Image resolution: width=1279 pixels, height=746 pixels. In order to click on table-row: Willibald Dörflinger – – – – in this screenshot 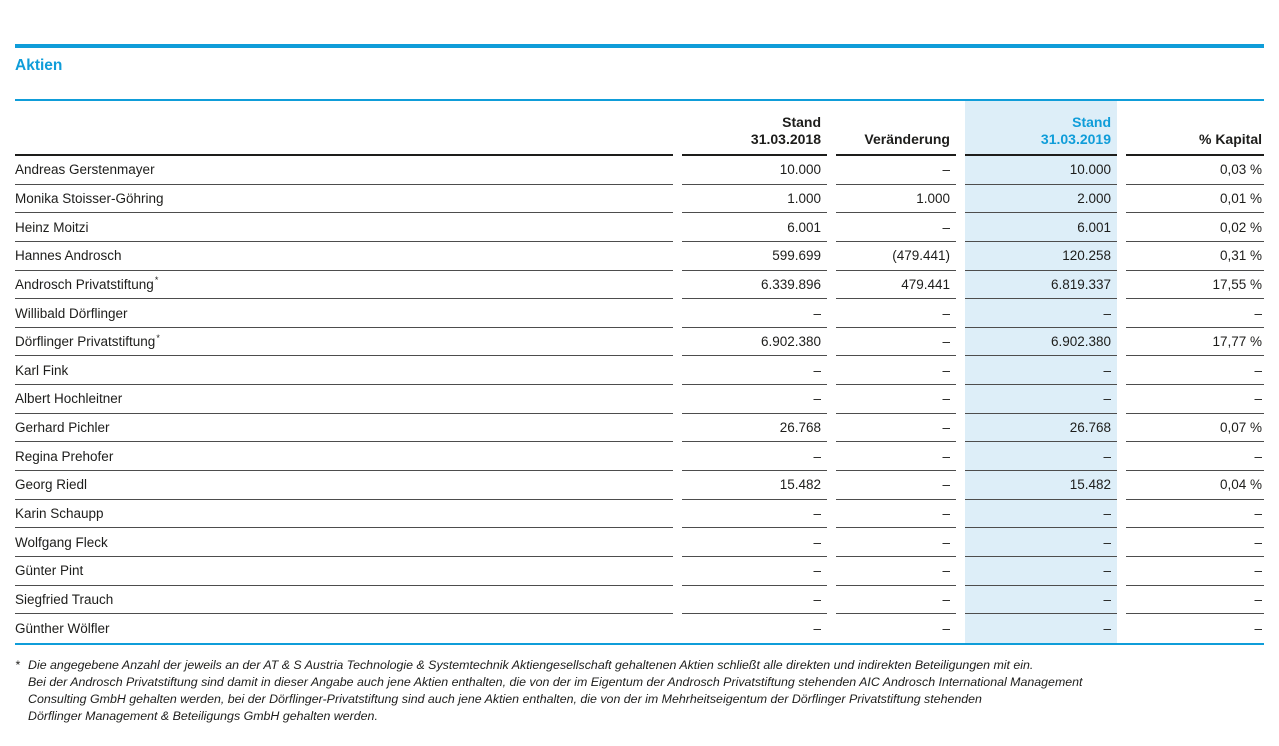, I will do `click(639, 313)`.